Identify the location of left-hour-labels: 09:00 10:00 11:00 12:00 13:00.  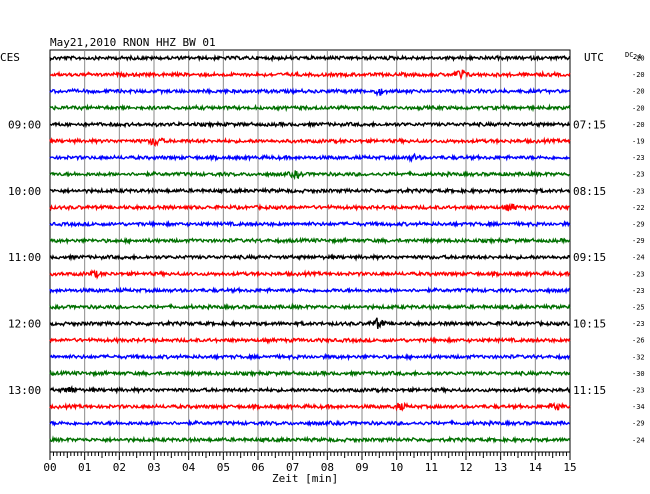
(24, 257).